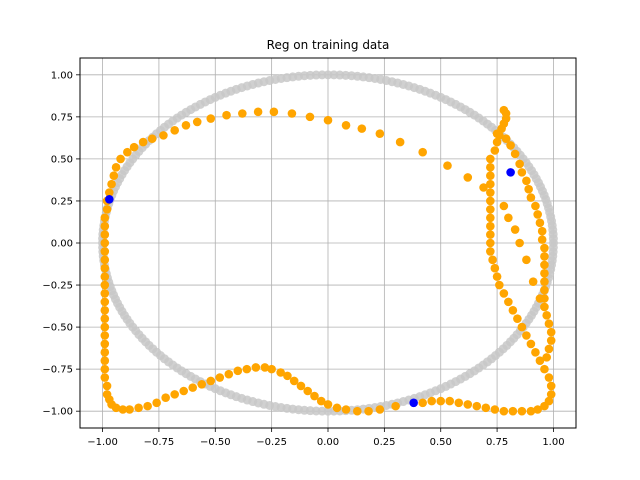 Image resolution: width=640 pixels, height=480 pixels. I want to click on chart-title: Reg on training data, so click(328, 45).